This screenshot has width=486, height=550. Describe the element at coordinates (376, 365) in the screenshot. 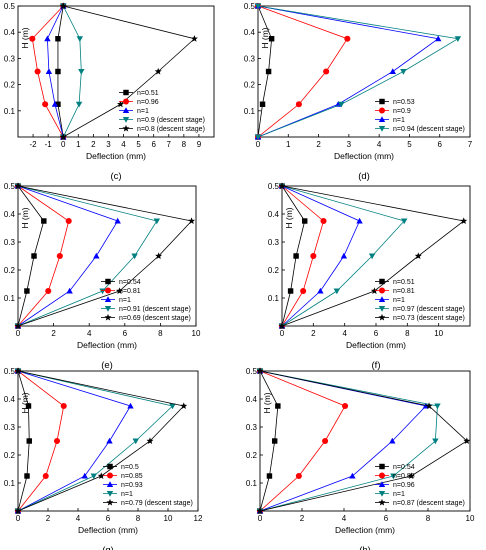

I see `panel-caption: (f)` at that location.